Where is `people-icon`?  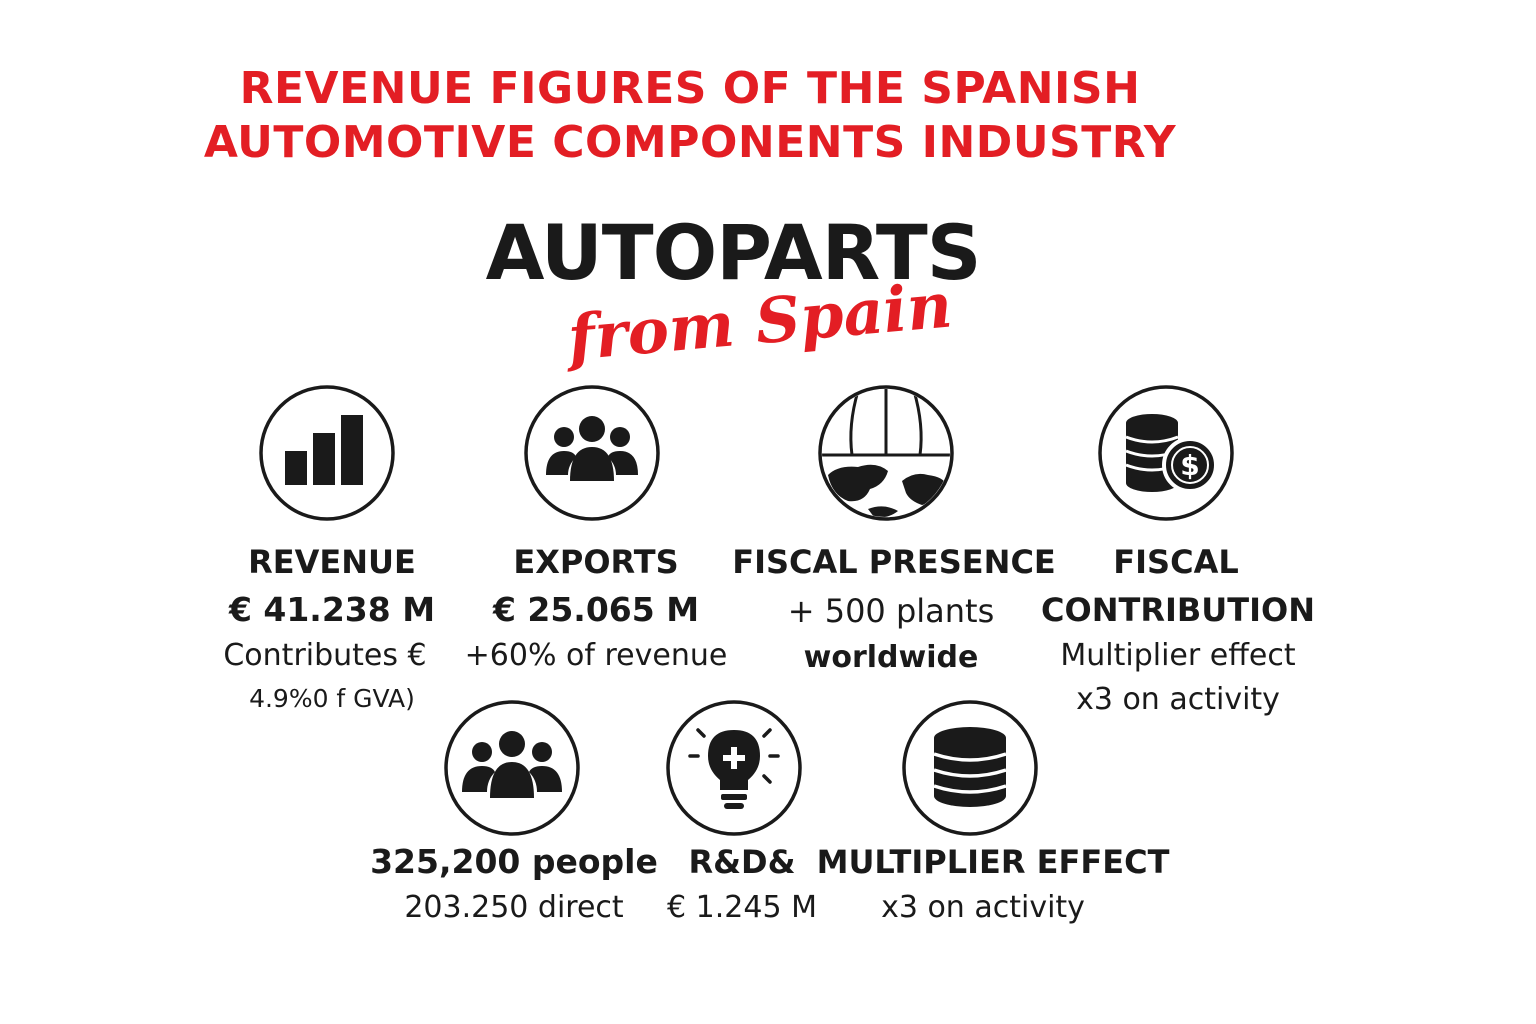 people-icon is located at coordinates (512, 768).